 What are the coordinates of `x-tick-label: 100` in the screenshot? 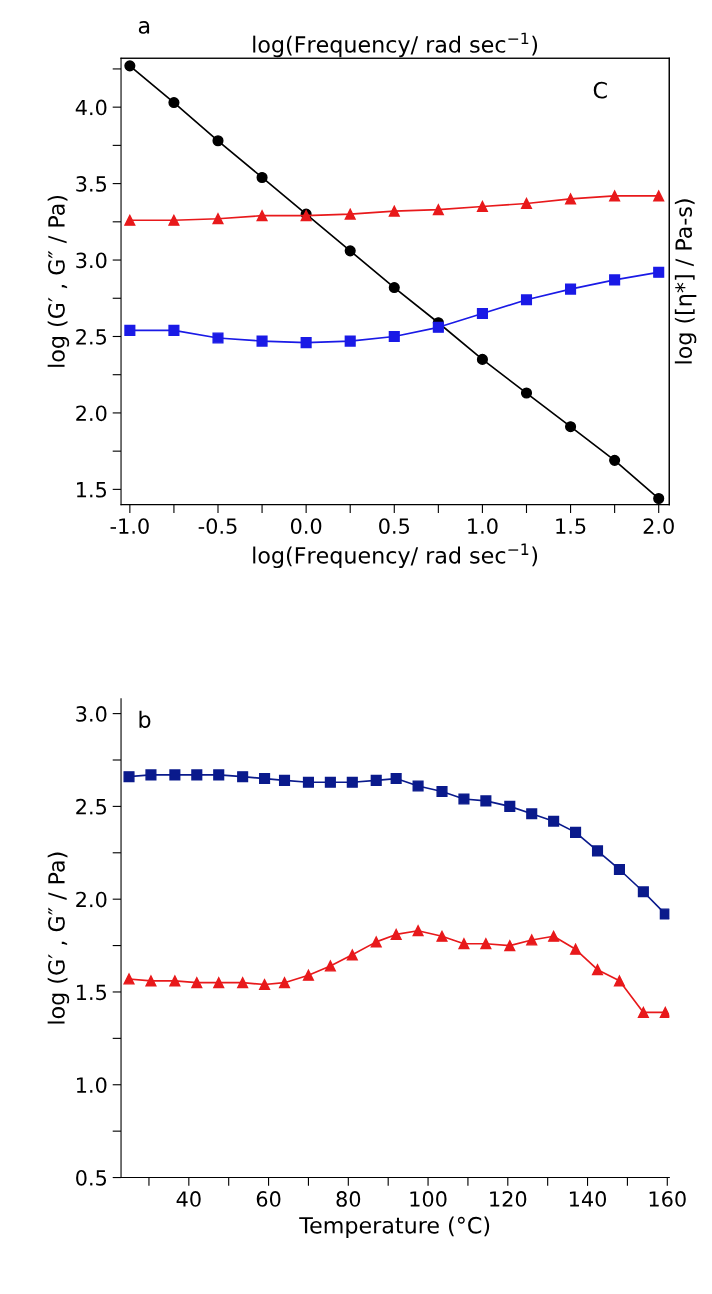 It's located at (428, 1199).